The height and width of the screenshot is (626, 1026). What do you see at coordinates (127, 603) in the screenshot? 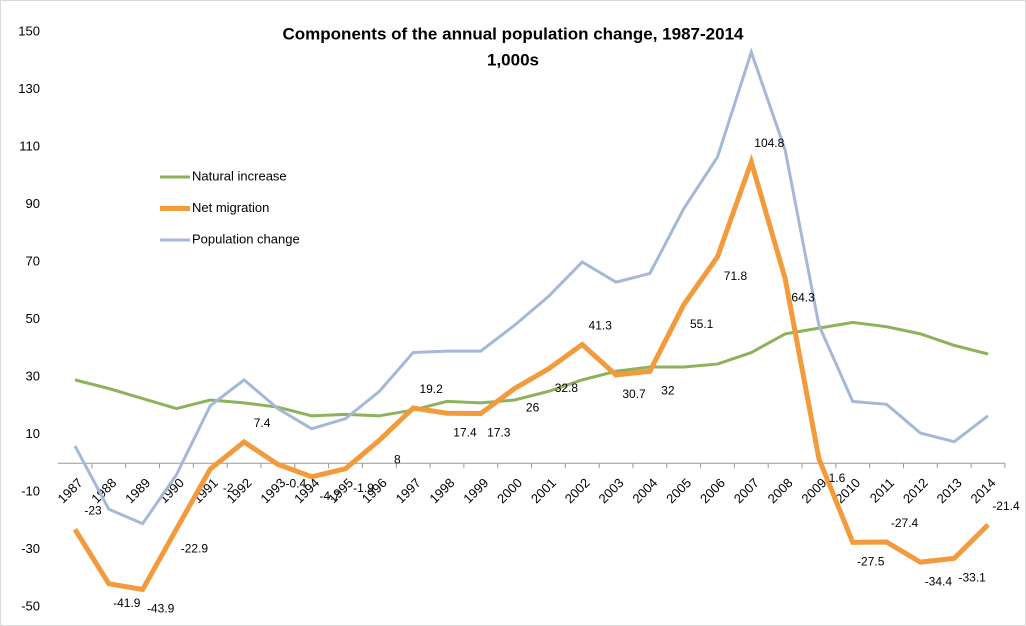
I see `data-label: -41.9` at bounding box center [127, 603].